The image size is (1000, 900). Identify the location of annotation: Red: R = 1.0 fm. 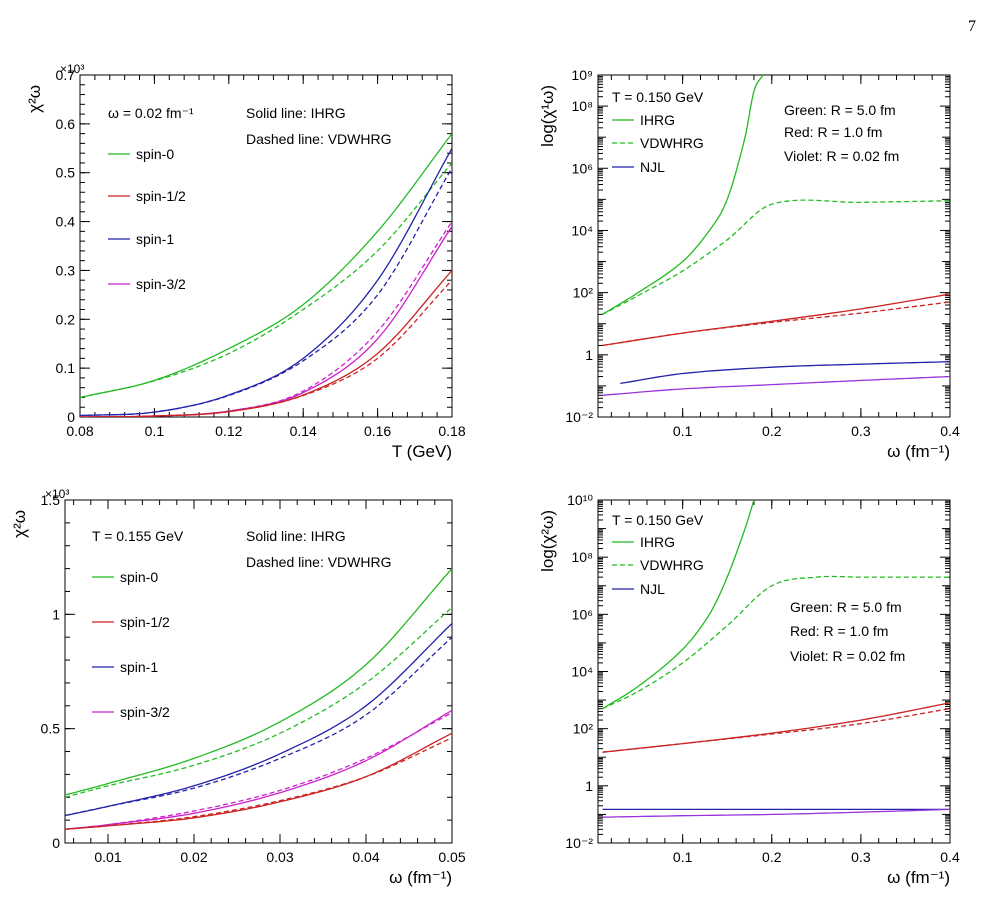
(833, 132).